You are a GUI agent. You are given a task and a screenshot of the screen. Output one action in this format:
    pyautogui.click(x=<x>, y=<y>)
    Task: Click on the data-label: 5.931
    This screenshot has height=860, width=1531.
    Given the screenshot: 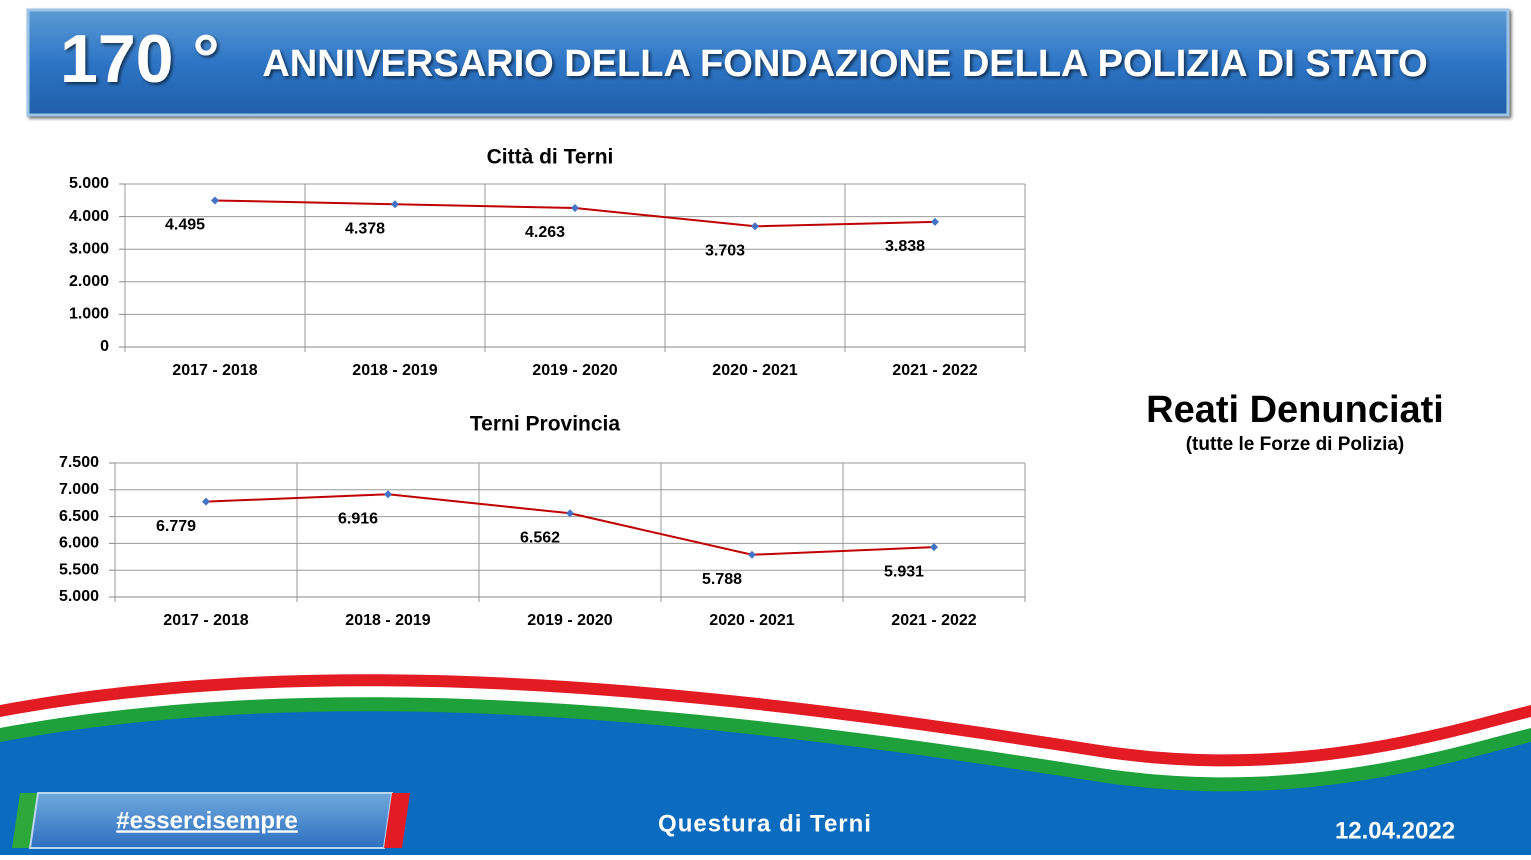 What is the action you would take?
    pyautogui.click(x=904, y=571)
    